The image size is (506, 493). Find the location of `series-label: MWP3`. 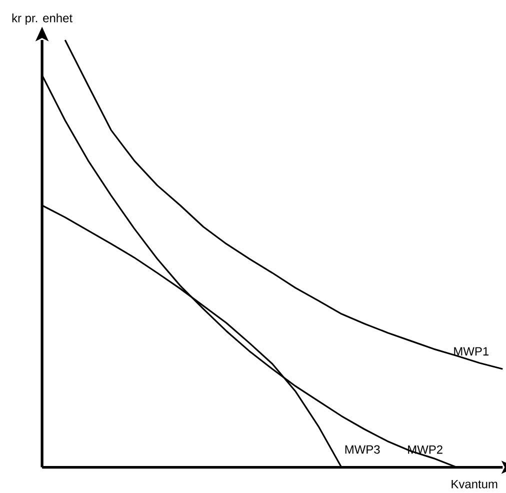

series-label: MWP3 is located at coordinates (362, 449).